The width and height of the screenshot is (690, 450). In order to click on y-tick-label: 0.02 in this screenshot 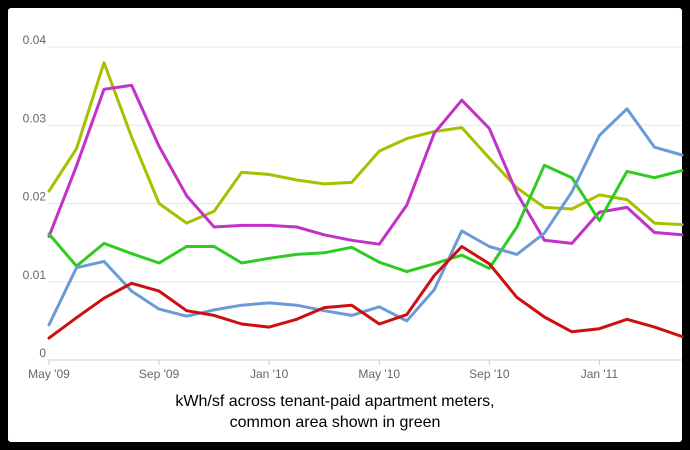, I will do `click(35, 197)`.